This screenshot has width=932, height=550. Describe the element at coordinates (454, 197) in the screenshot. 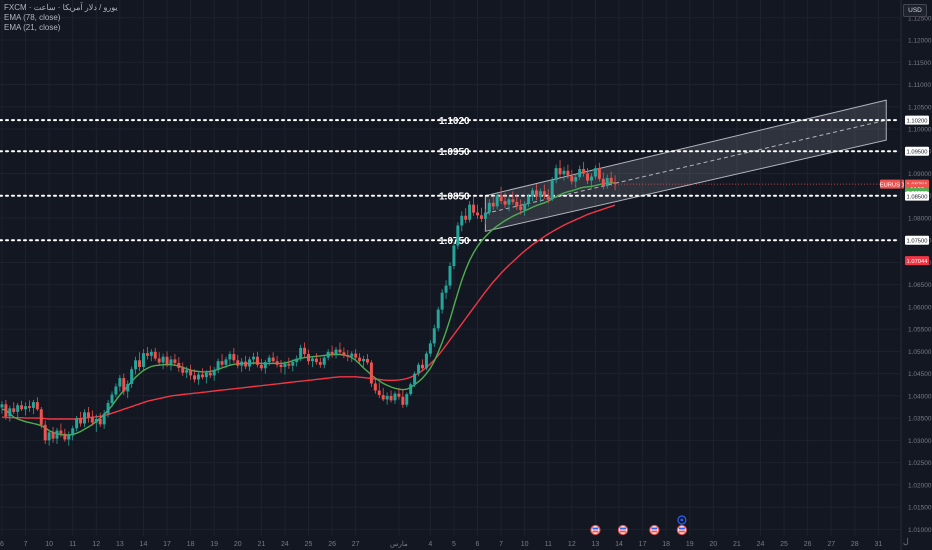

I see `level-label: 1.0850` at that location.